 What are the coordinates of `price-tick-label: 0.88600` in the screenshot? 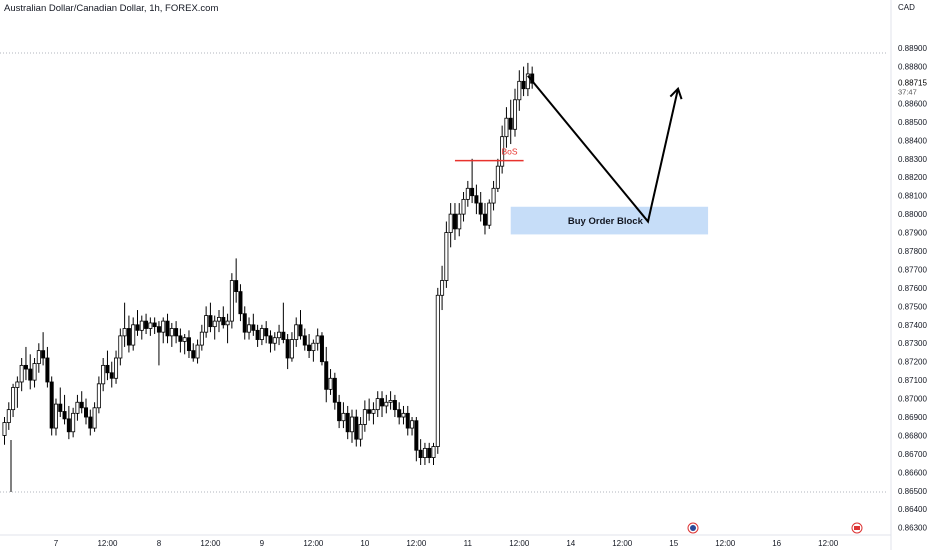 It's located at (912, 103).